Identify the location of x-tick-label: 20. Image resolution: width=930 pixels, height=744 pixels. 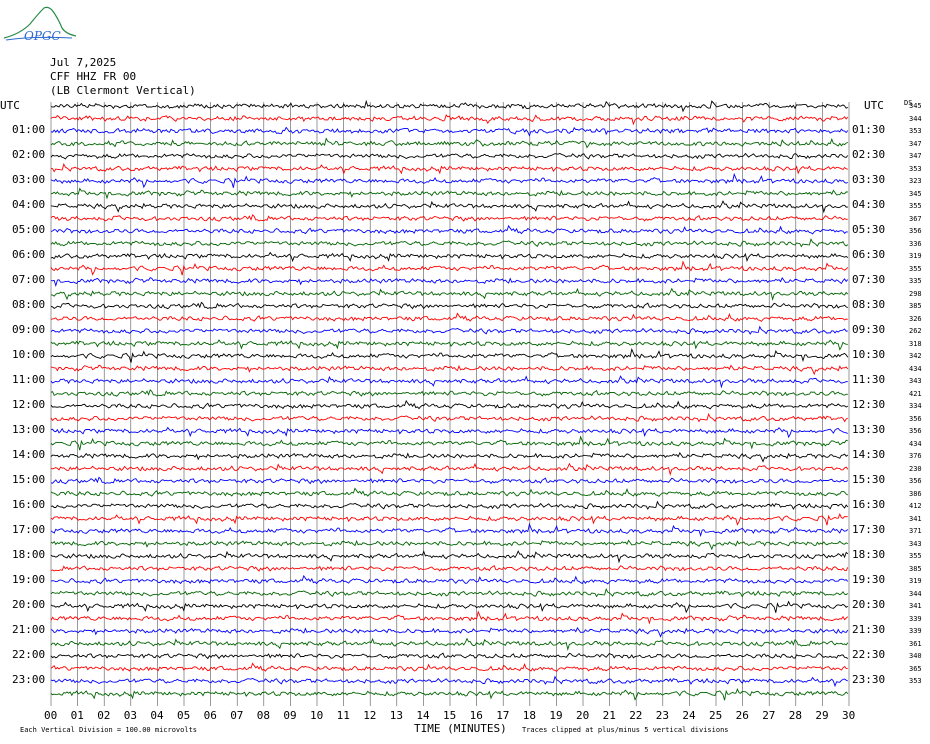
(583, 715).